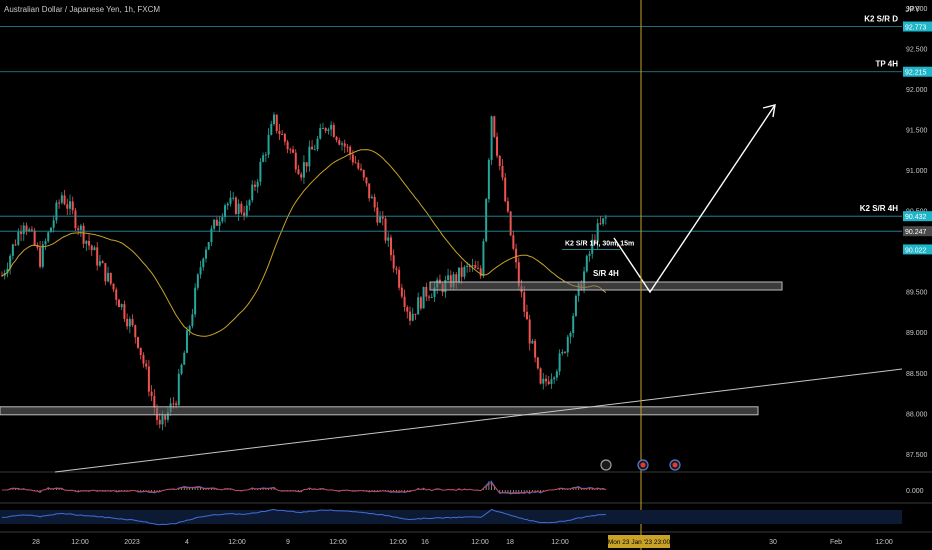  Describe the element at coordinates (917, 275) in the screenshot. I see `price-axis` at that location.